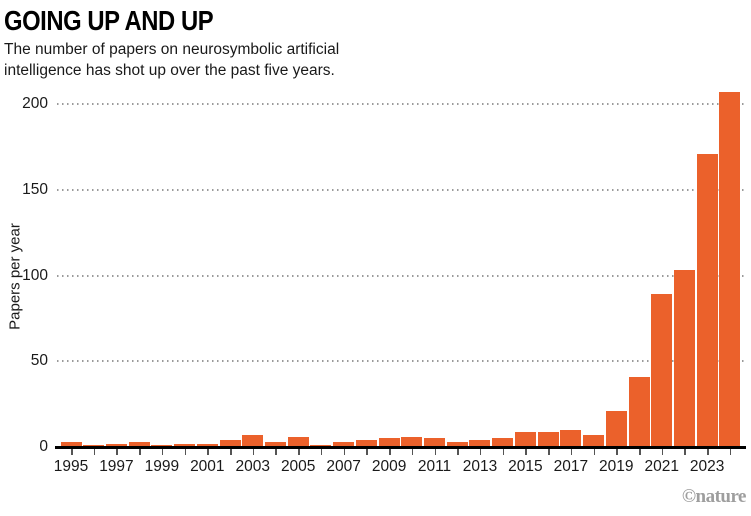 The image size is (751, 516). Describe the element at coordinates (571, 452) in the screenshot. I see `x-tick-2017` at that location.